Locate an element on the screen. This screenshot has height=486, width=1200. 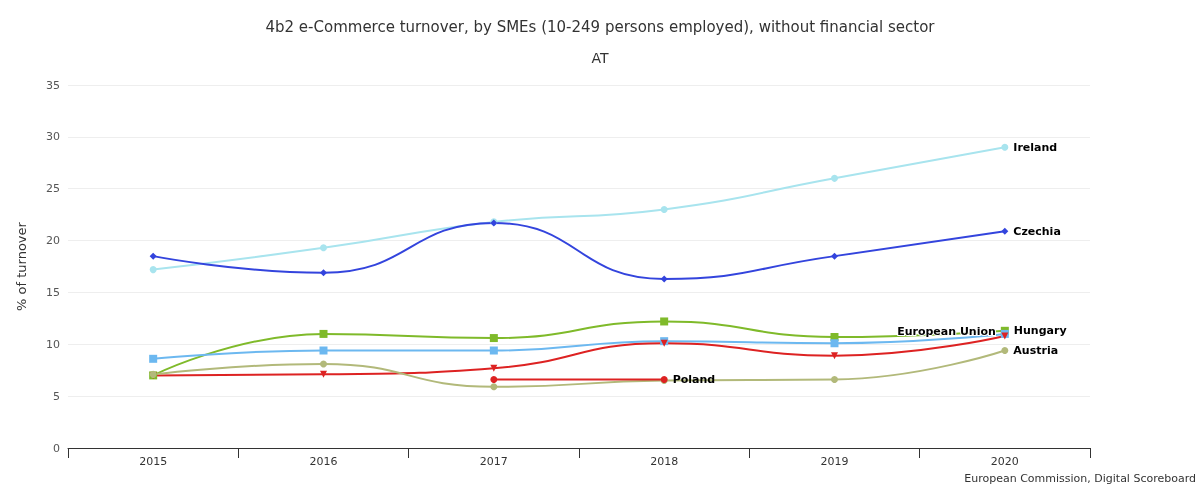
chart-title: 4b2 e-Commerce turnover, by SMEs (10-249 persons employed), without financial sector is located at coordinates (600, 26).